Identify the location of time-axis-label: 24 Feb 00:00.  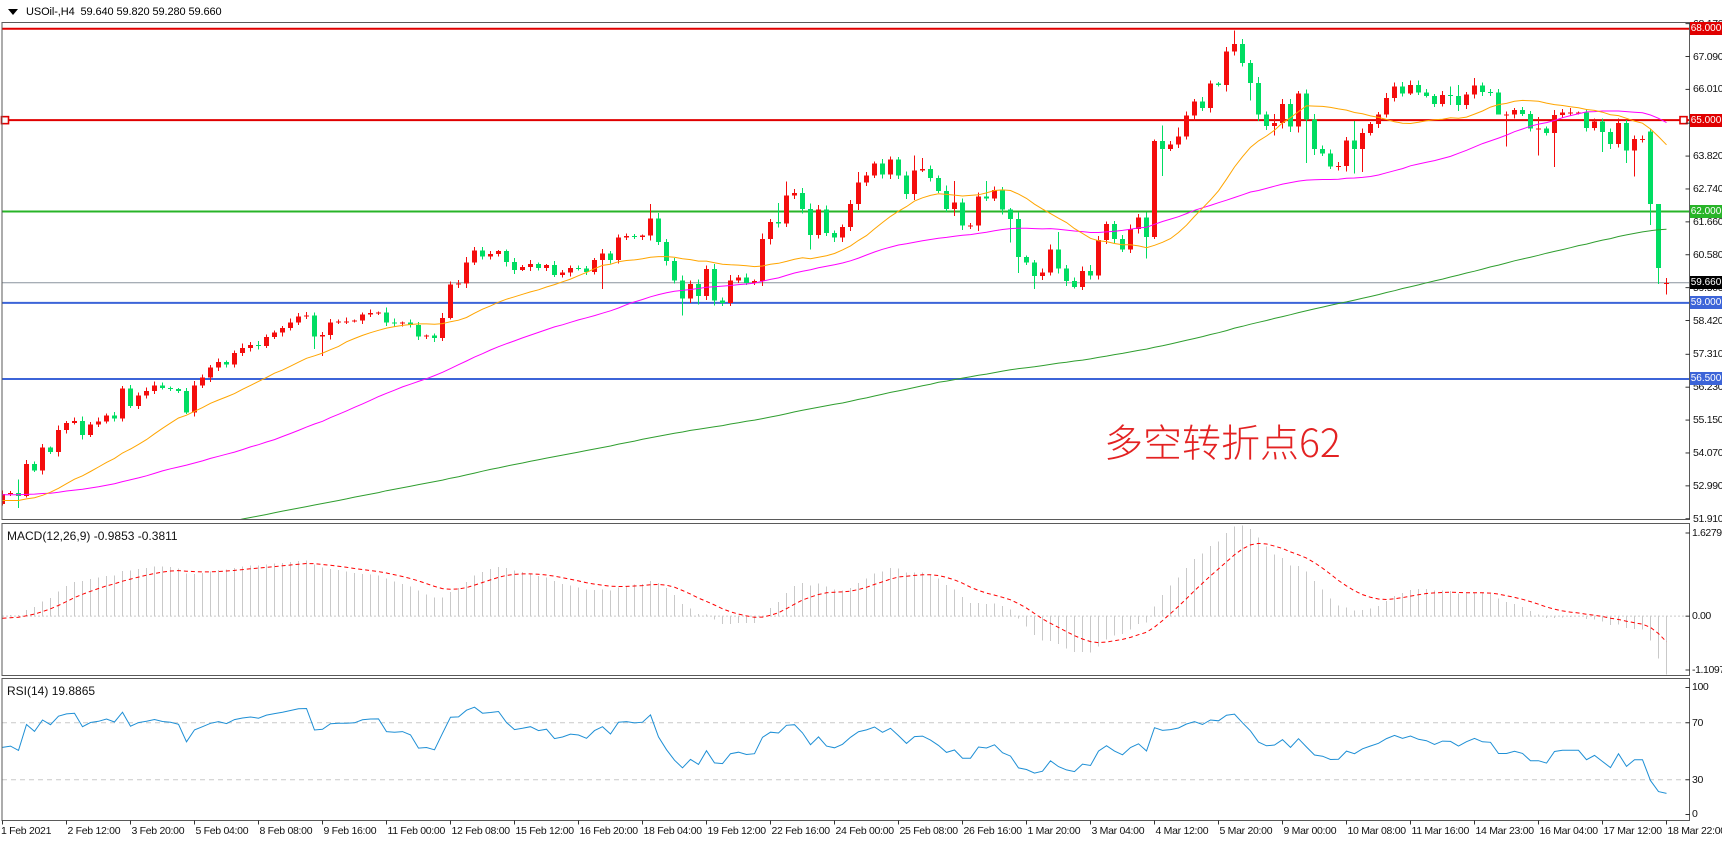
(865, 831).